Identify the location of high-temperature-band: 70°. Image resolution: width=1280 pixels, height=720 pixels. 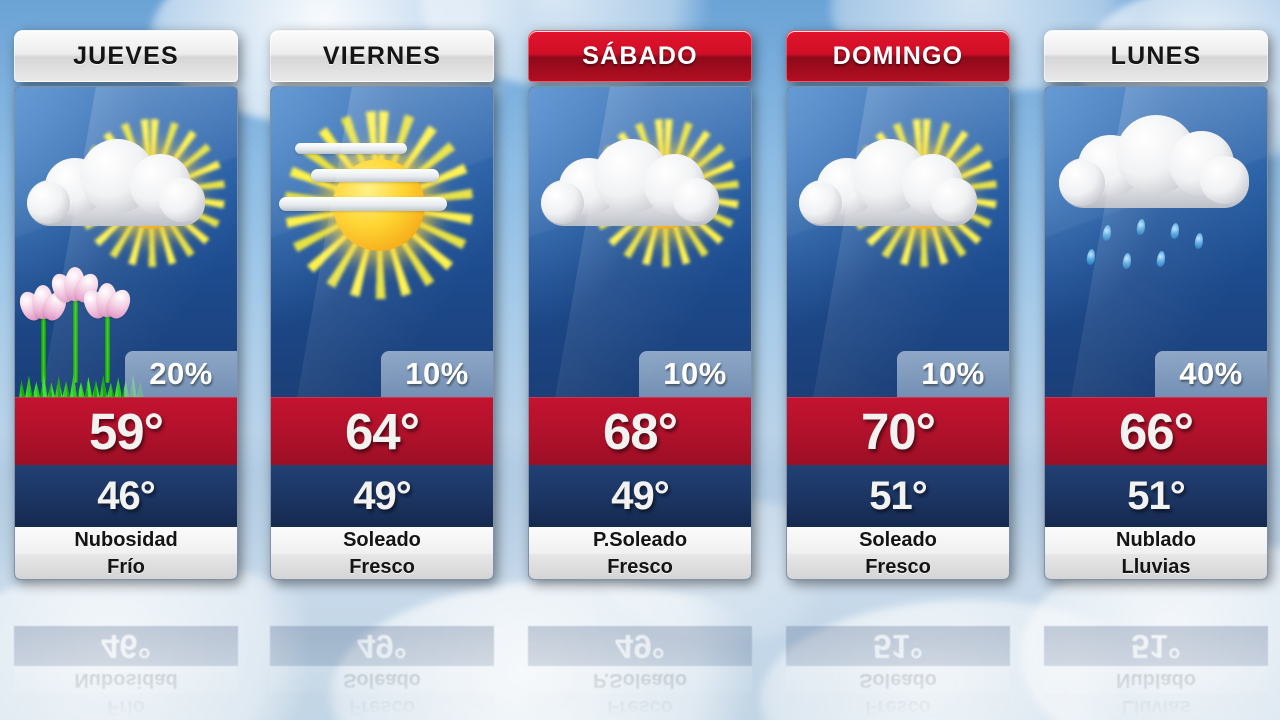
(898, 431).